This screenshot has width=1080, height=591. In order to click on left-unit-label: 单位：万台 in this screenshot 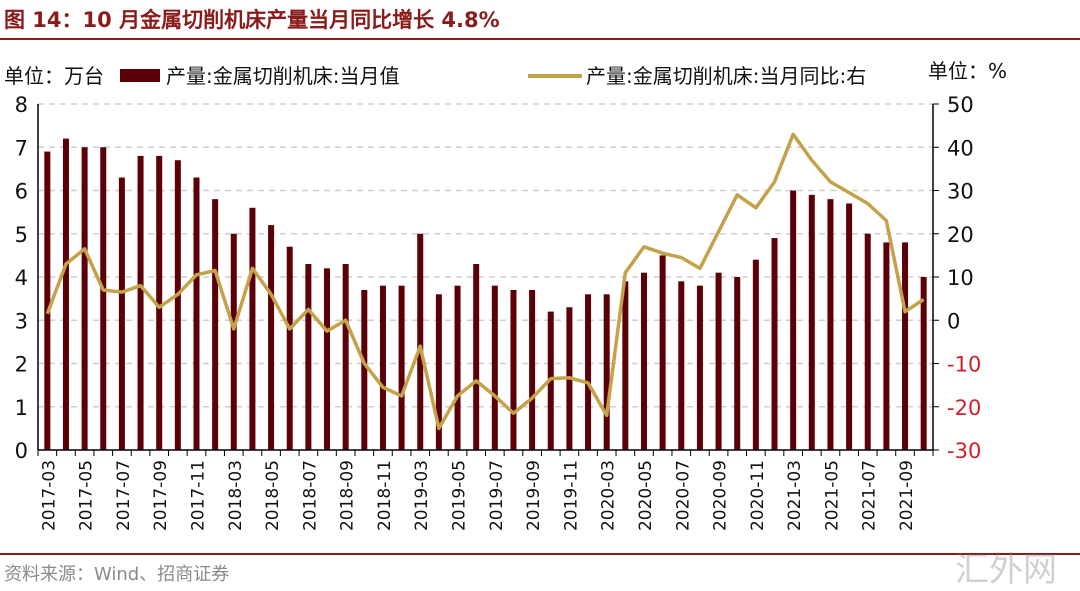, I will do `click(54, 76)`.